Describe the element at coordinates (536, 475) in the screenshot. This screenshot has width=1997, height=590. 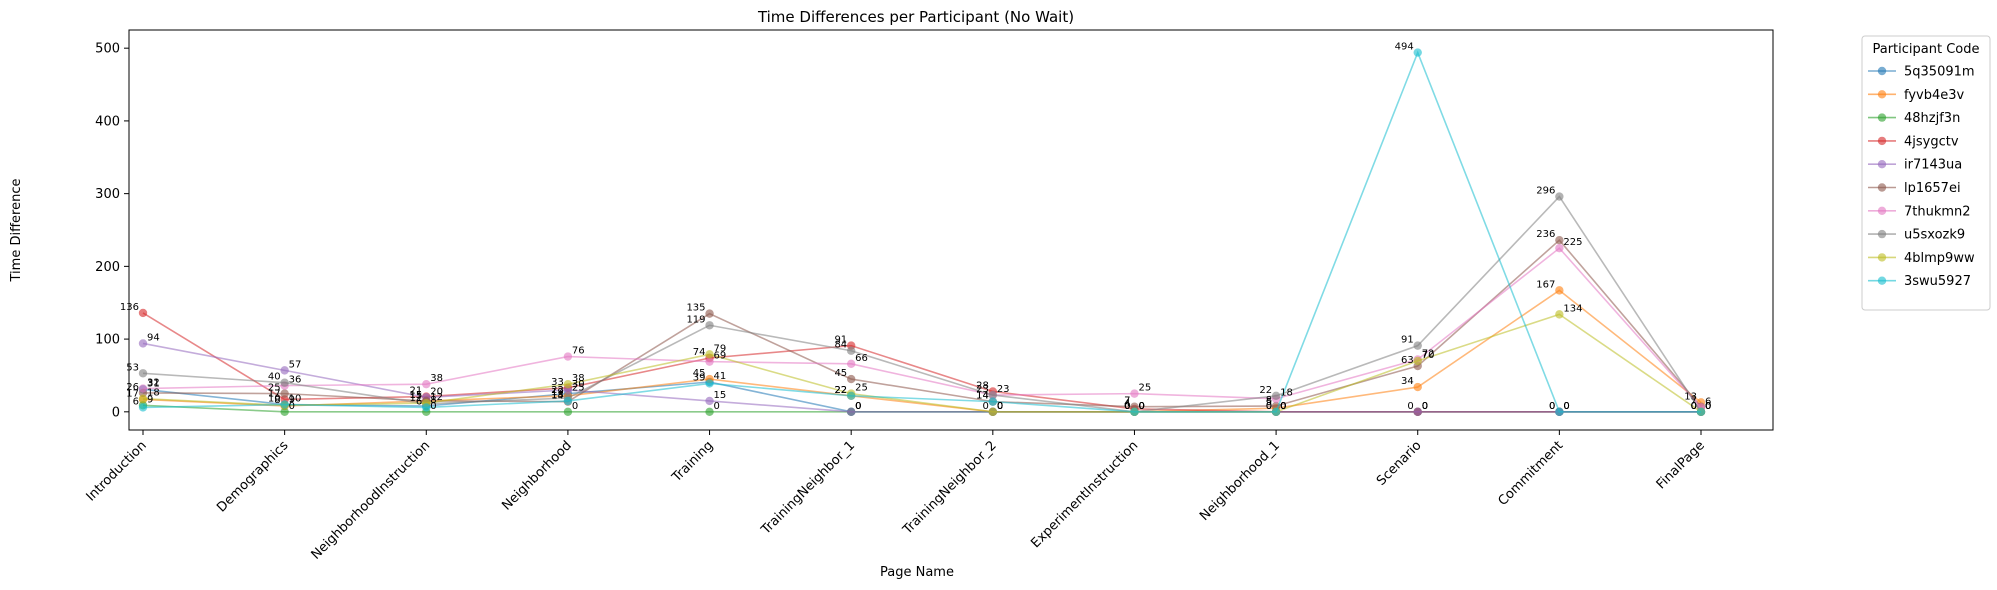
I see `x-tick-label: Neighborhood` at that location.